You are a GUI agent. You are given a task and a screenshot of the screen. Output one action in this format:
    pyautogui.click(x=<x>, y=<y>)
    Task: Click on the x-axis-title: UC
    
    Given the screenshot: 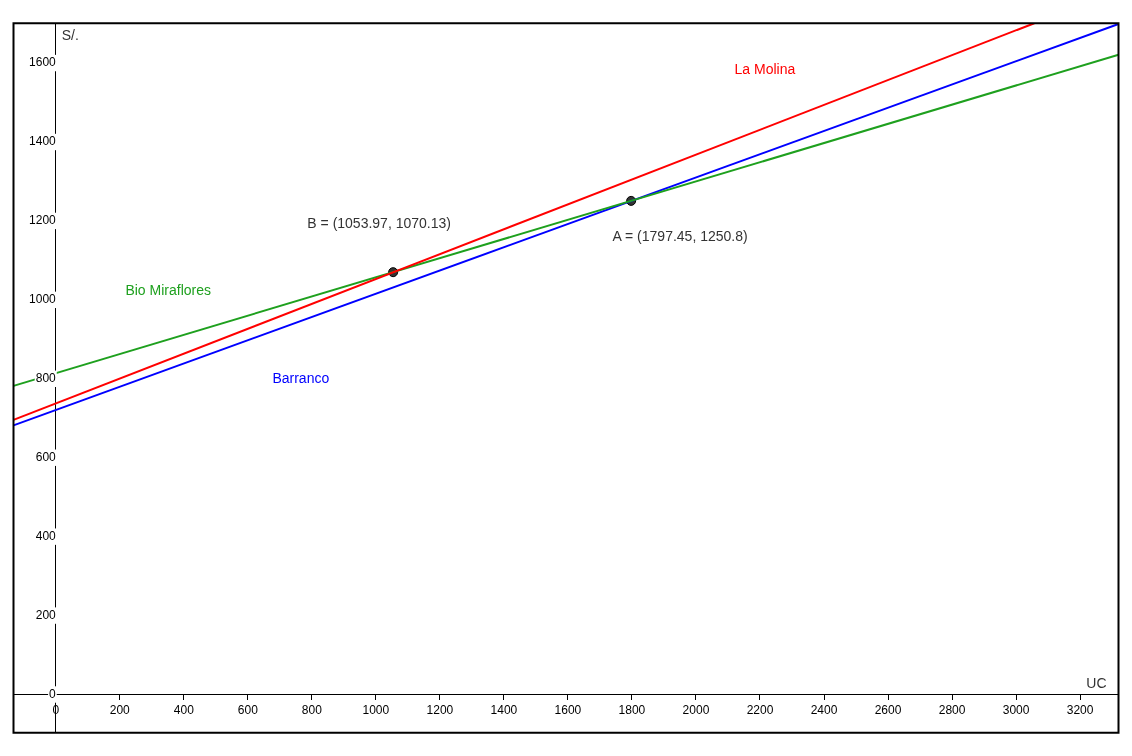 What is the action you would take?
    pyautogui.click(x=1096, y=683)
    